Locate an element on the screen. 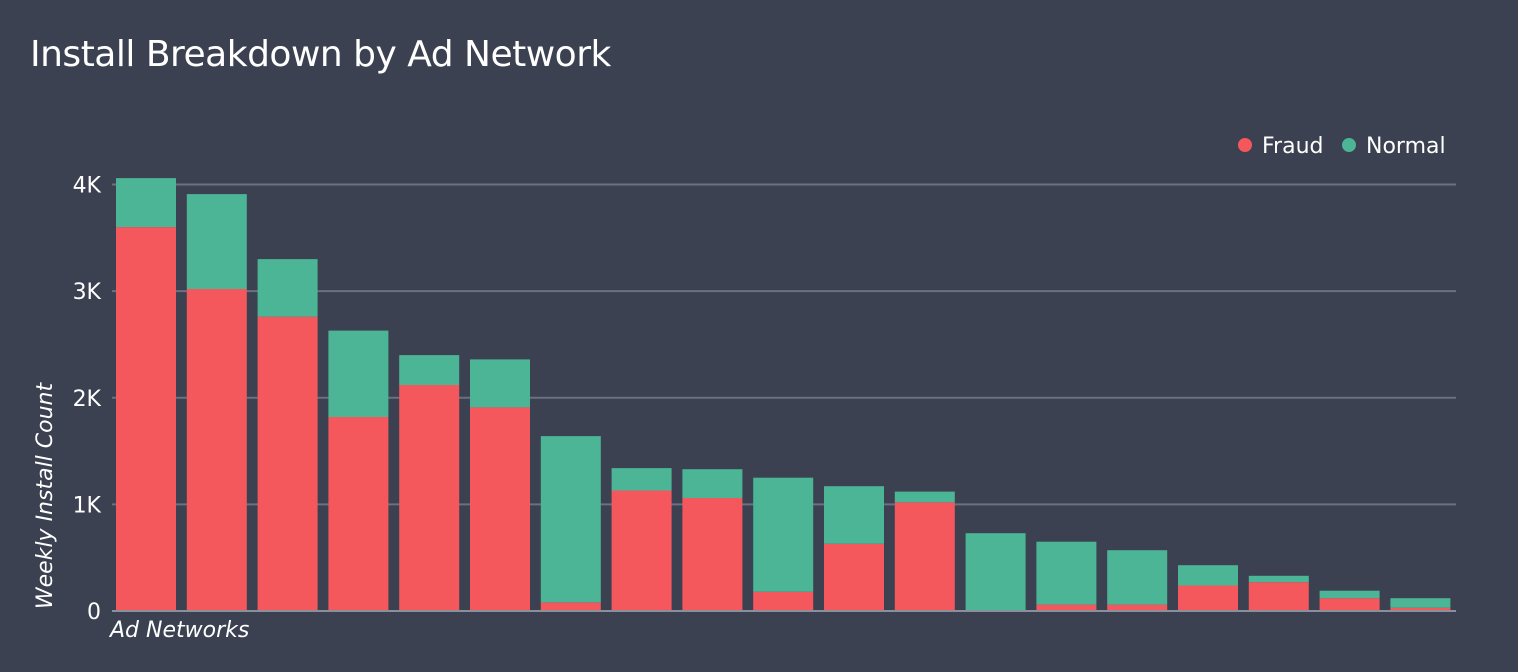 The width and height of the screenshot is (1518, 672). legend: Fraud Normal is located at coordinates (1342, 146).